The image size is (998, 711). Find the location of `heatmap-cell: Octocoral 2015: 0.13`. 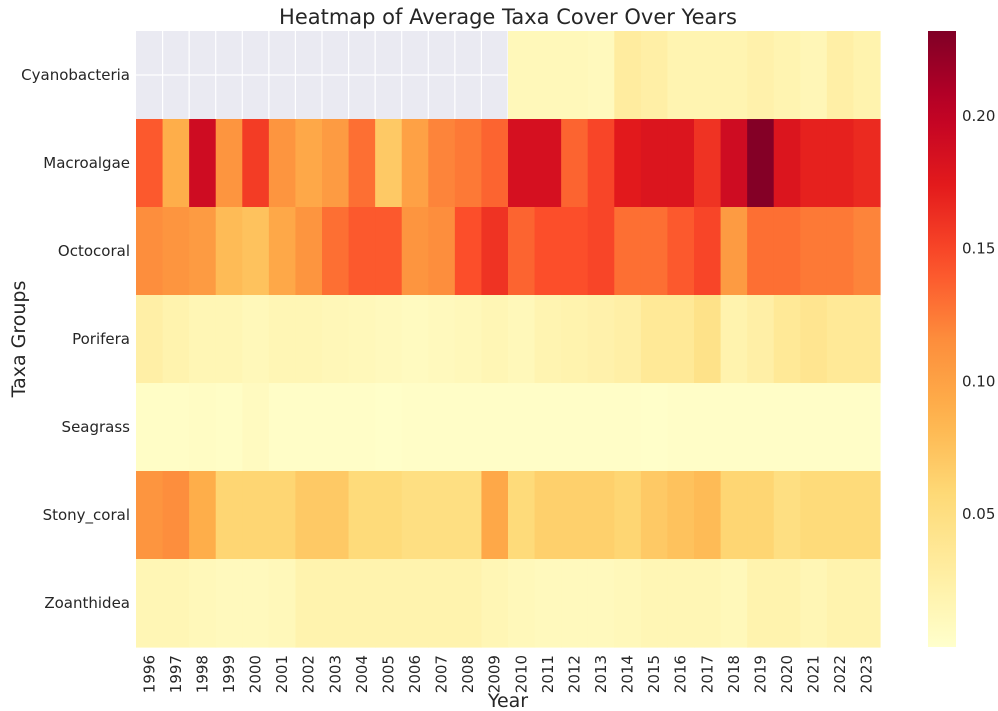

heatmap-cell: Octocoral 2015: 0.13 is located at coordinates (654, 251).